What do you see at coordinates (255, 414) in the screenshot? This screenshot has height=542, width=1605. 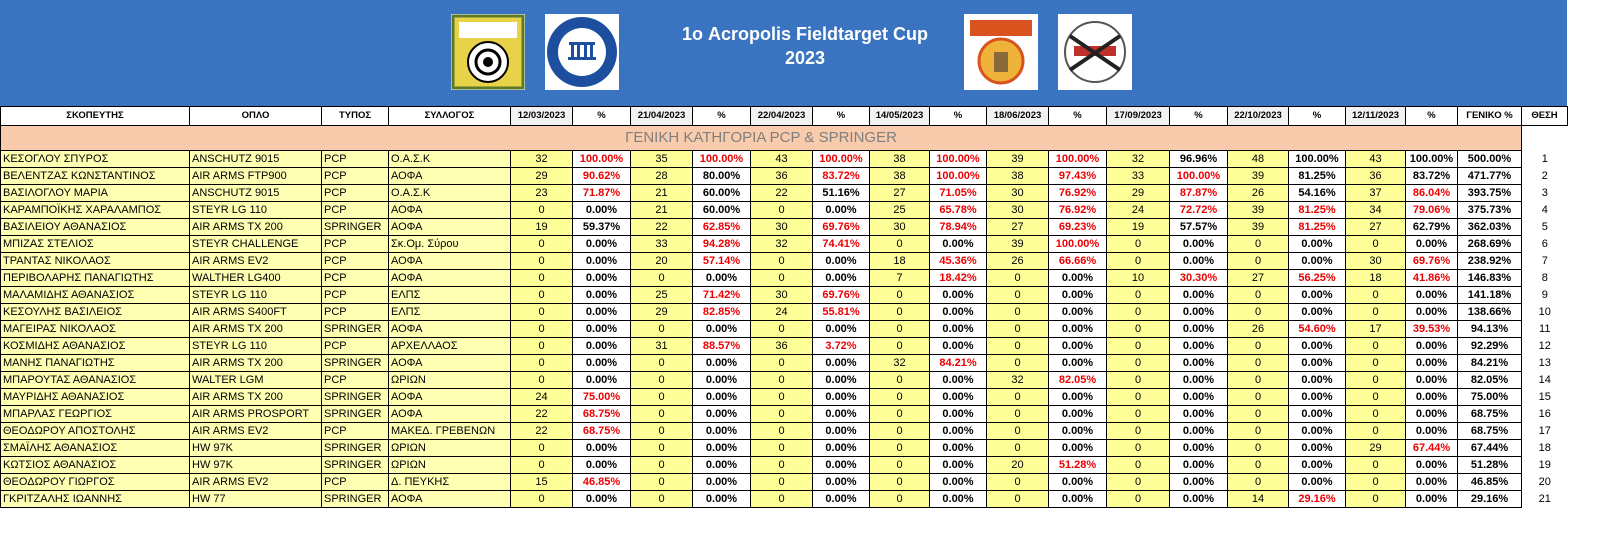 I see `gun-model: AIR ARMS PROSPORT` at bounding box center [255, 414].